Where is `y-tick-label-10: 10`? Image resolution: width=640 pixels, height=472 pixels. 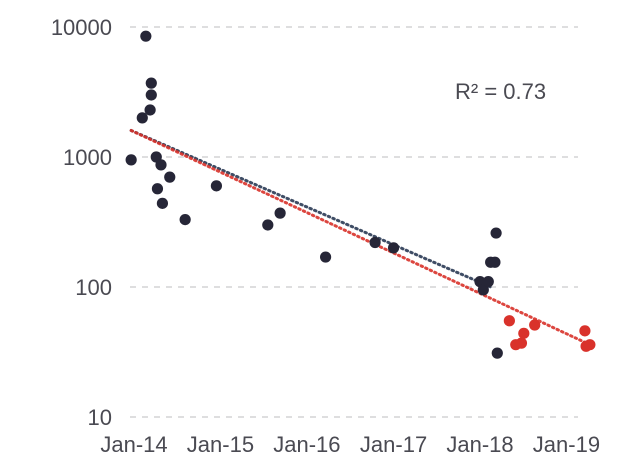
y-tick-label-10: 10 is located at coordinates (100, 417).